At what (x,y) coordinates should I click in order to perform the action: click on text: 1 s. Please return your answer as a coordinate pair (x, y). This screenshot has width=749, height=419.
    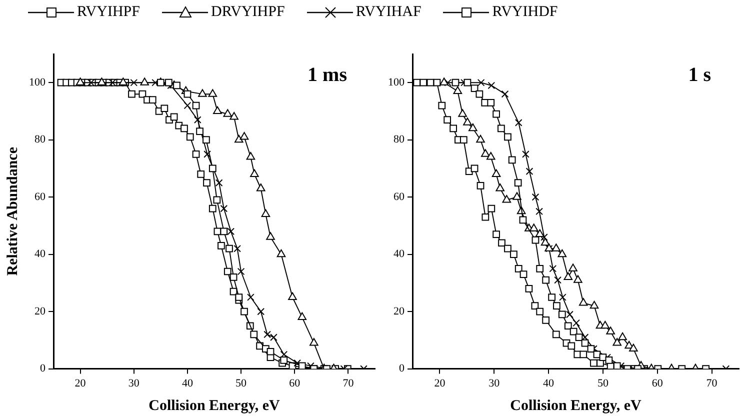
    Looking at the image, I should click on (700, 75).